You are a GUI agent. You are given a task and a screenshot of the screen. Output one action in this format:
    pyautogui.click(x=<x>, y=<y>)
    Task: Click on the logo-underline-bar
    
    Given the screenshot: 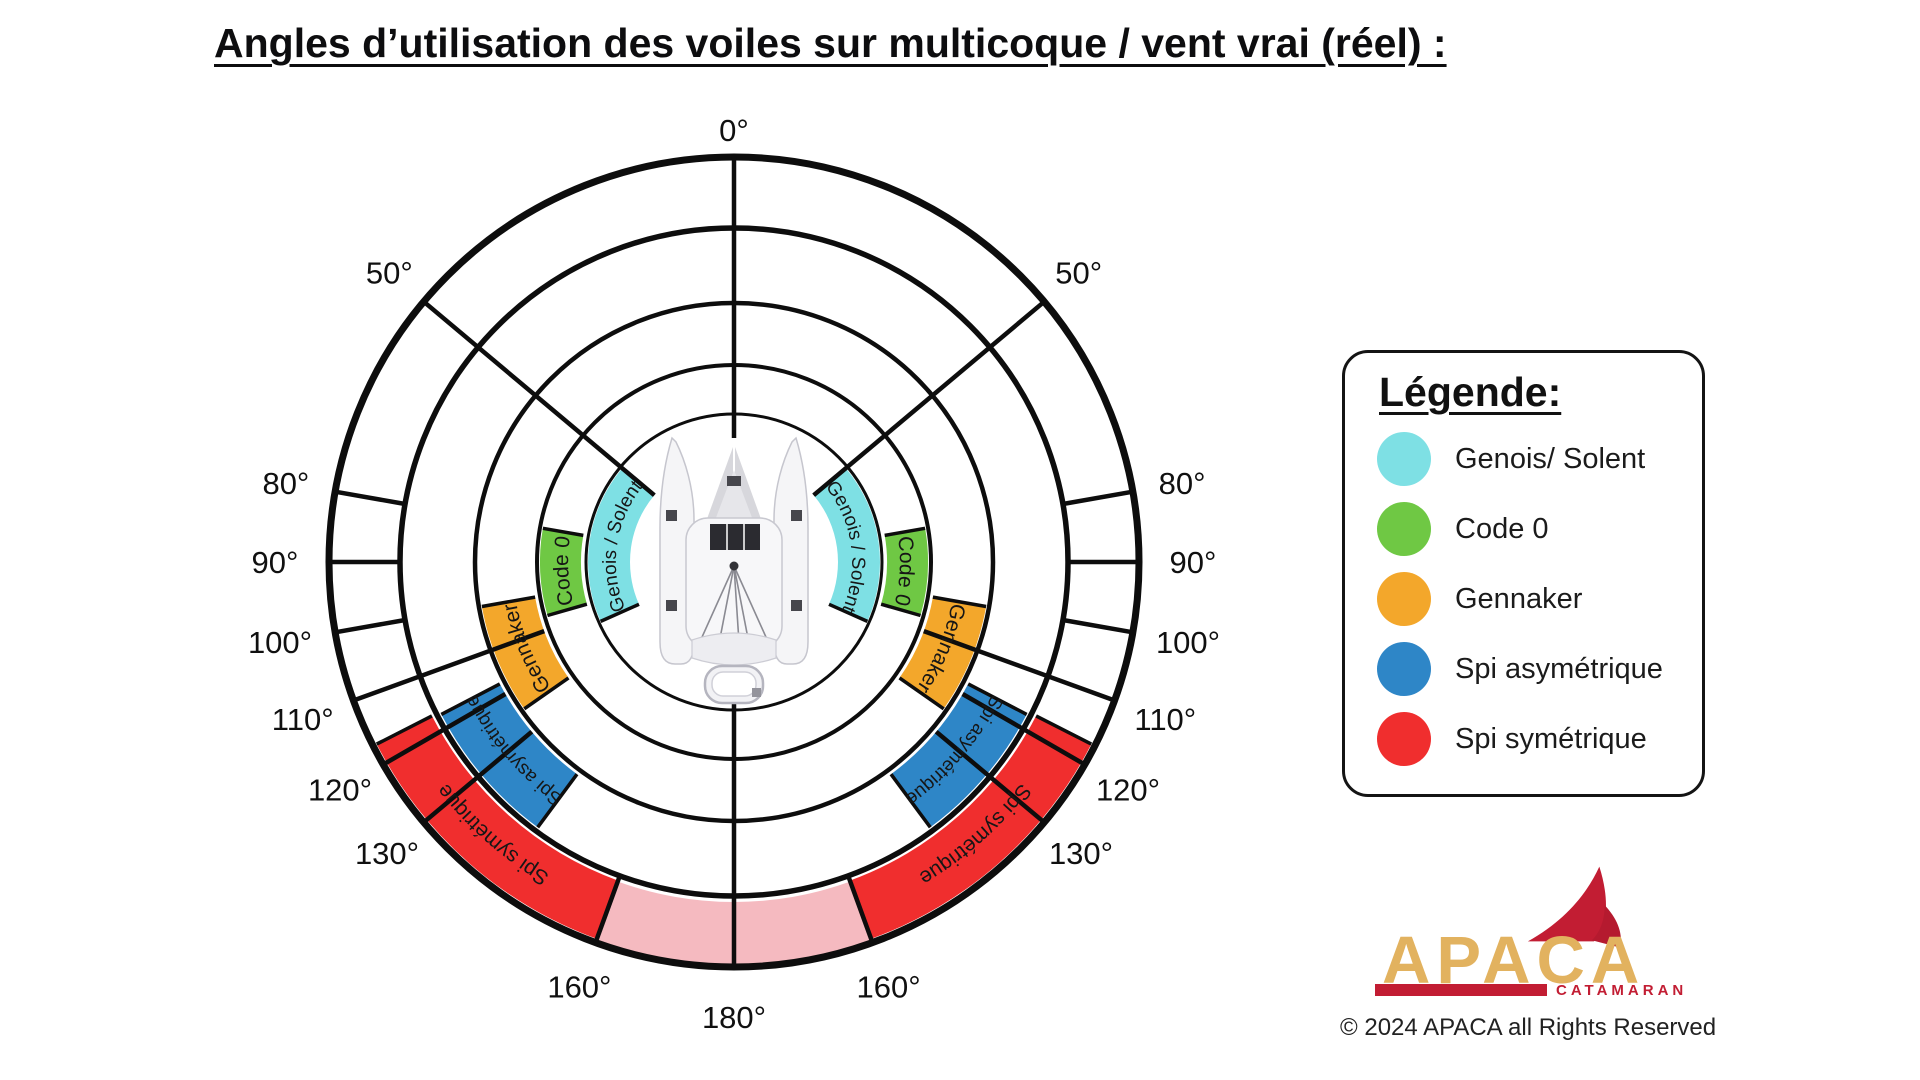 What is the action you would take?
    pyautogui.click(x=1461, y=990)
    